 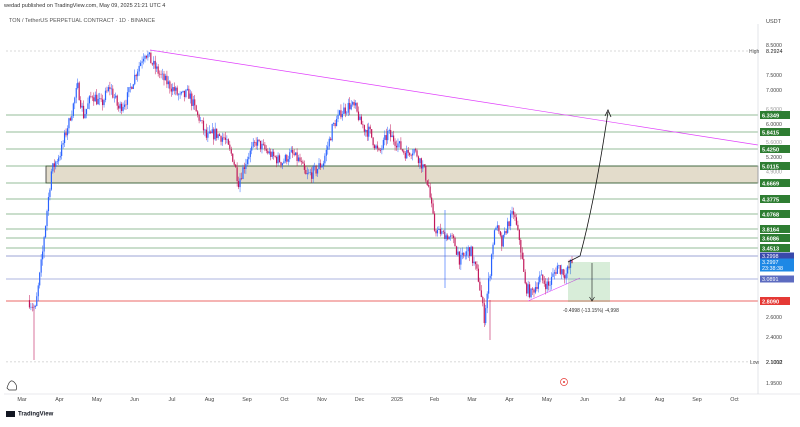 I want to click on tradingview-brand: TradingView, so click(x=29, y=414).